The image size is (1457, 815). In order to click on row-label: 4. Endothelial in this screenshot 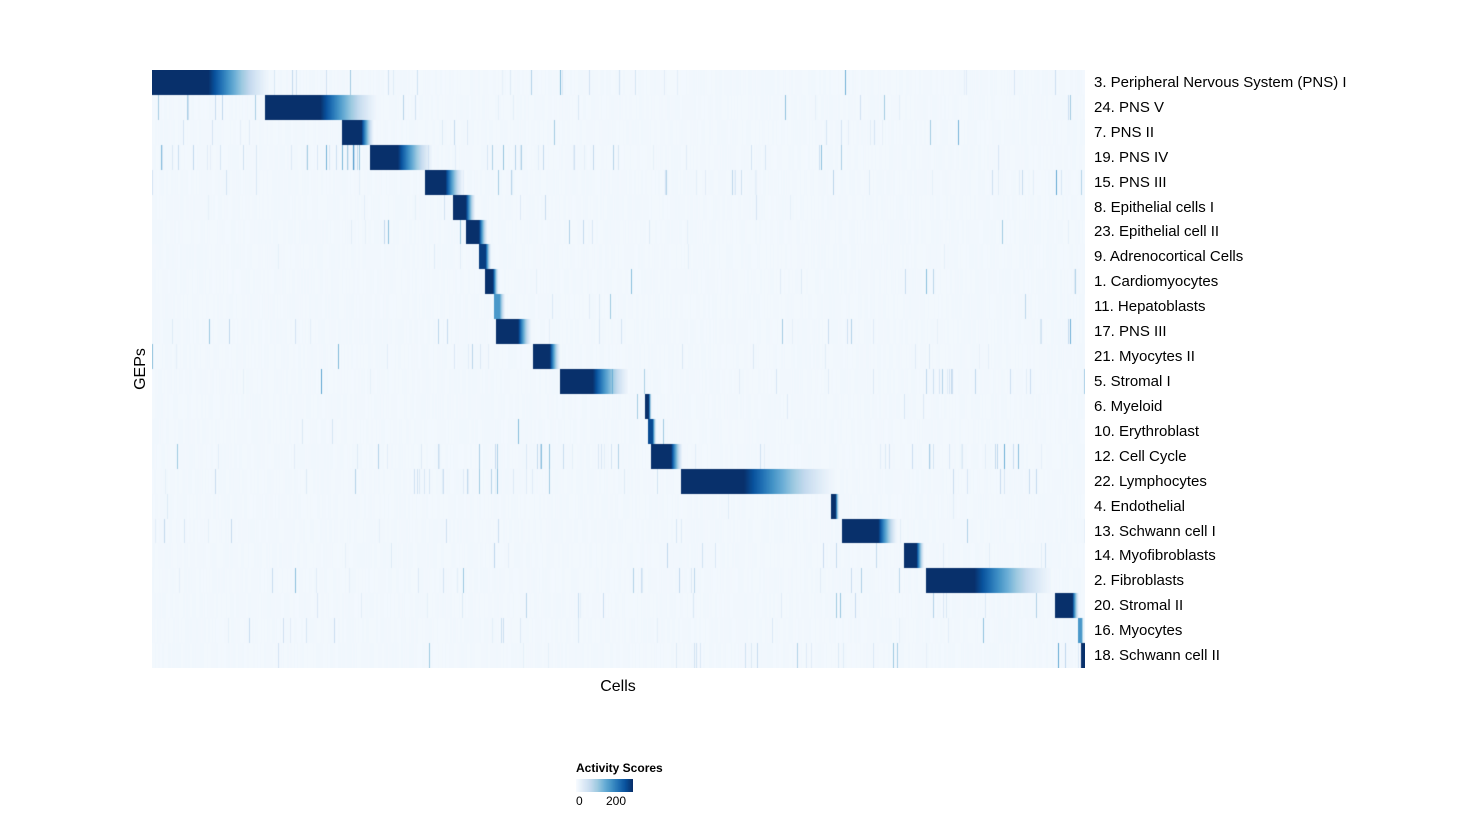, I will do `click(1139, 506)`.